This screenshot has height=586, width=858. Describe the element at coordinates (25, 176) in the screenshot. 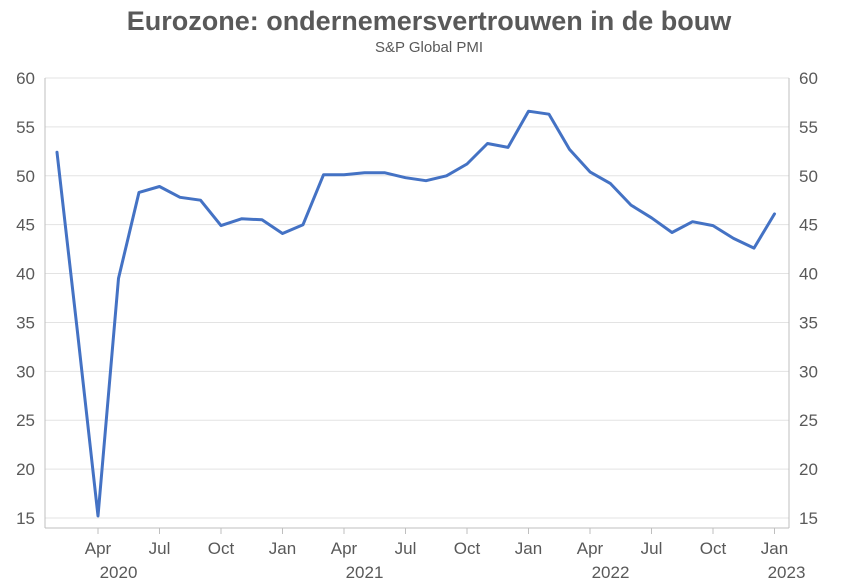

I see `y-tick-label-left: 50` at that location.